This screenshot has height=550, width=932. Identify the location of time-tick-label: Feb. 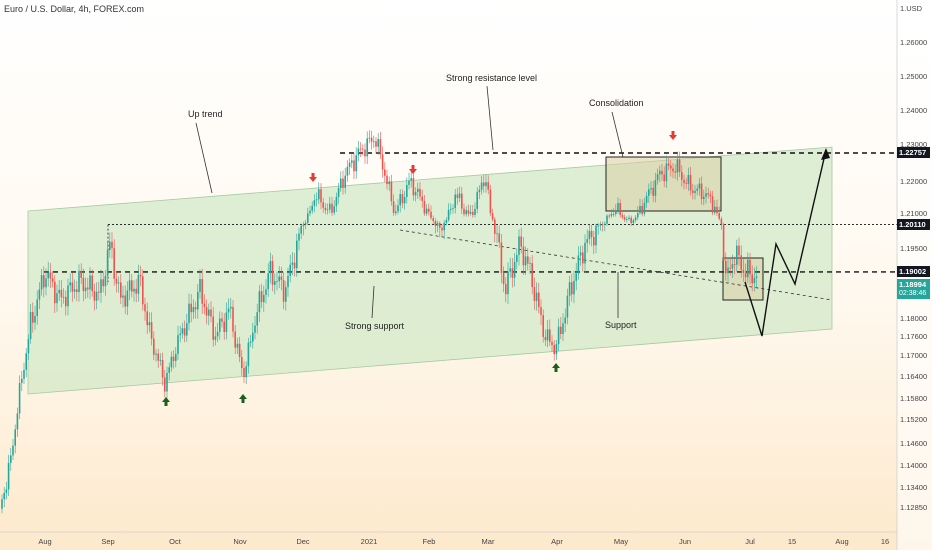
(429, 541).